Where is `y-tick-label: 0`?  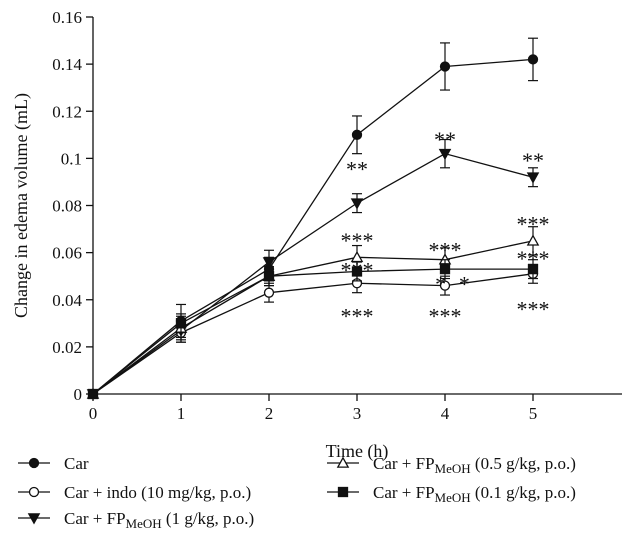 y-tick-label: 0 is located at coordinates (78, 394).